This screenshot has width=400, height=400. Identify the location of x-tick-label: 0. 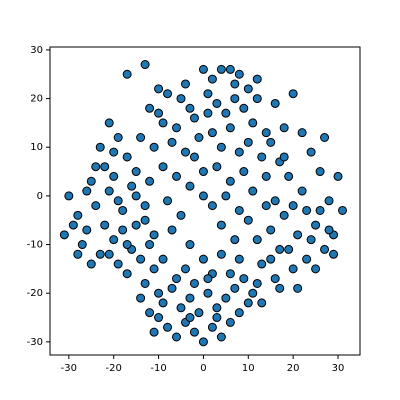
(203, 368).